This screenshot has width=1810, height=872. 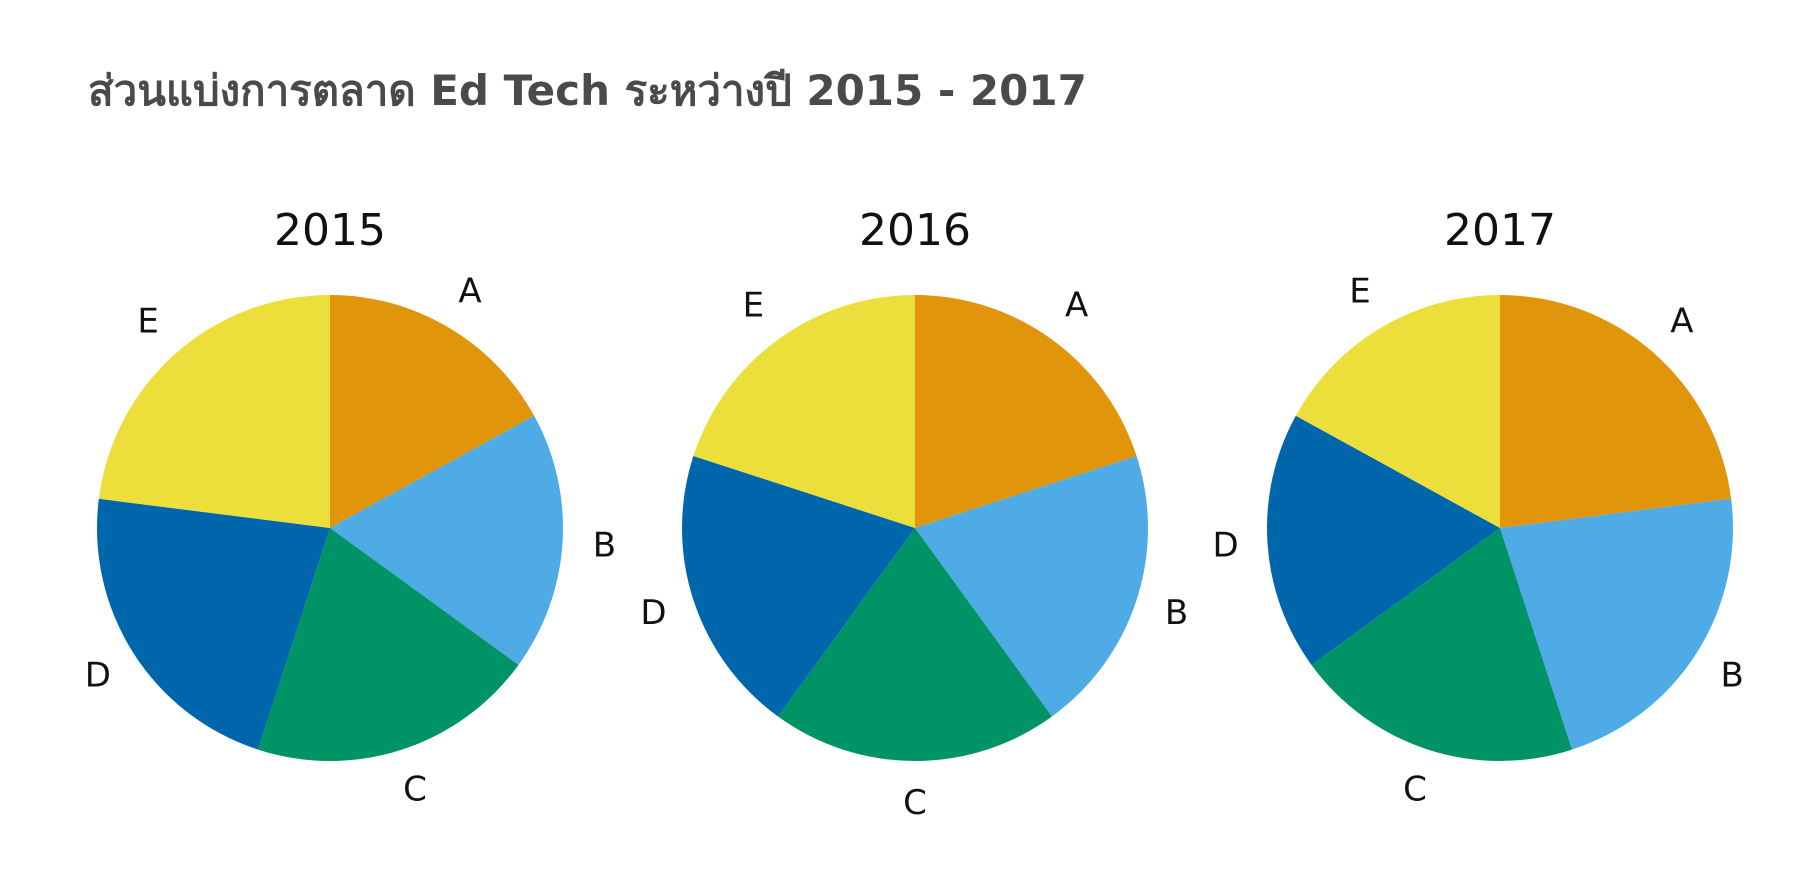 I want to click on chart-title: 2017, so click(x=1500, y=230).